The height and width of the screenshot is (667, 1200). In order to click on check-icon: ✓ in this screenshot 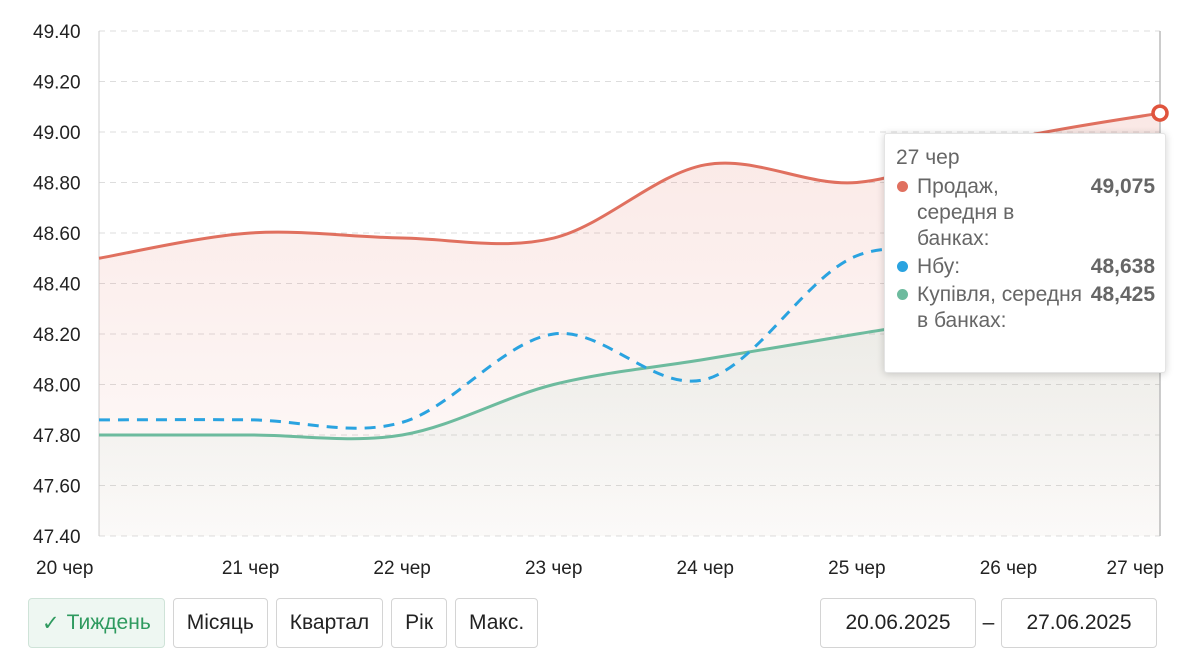, I will do `click(51, 623)`.